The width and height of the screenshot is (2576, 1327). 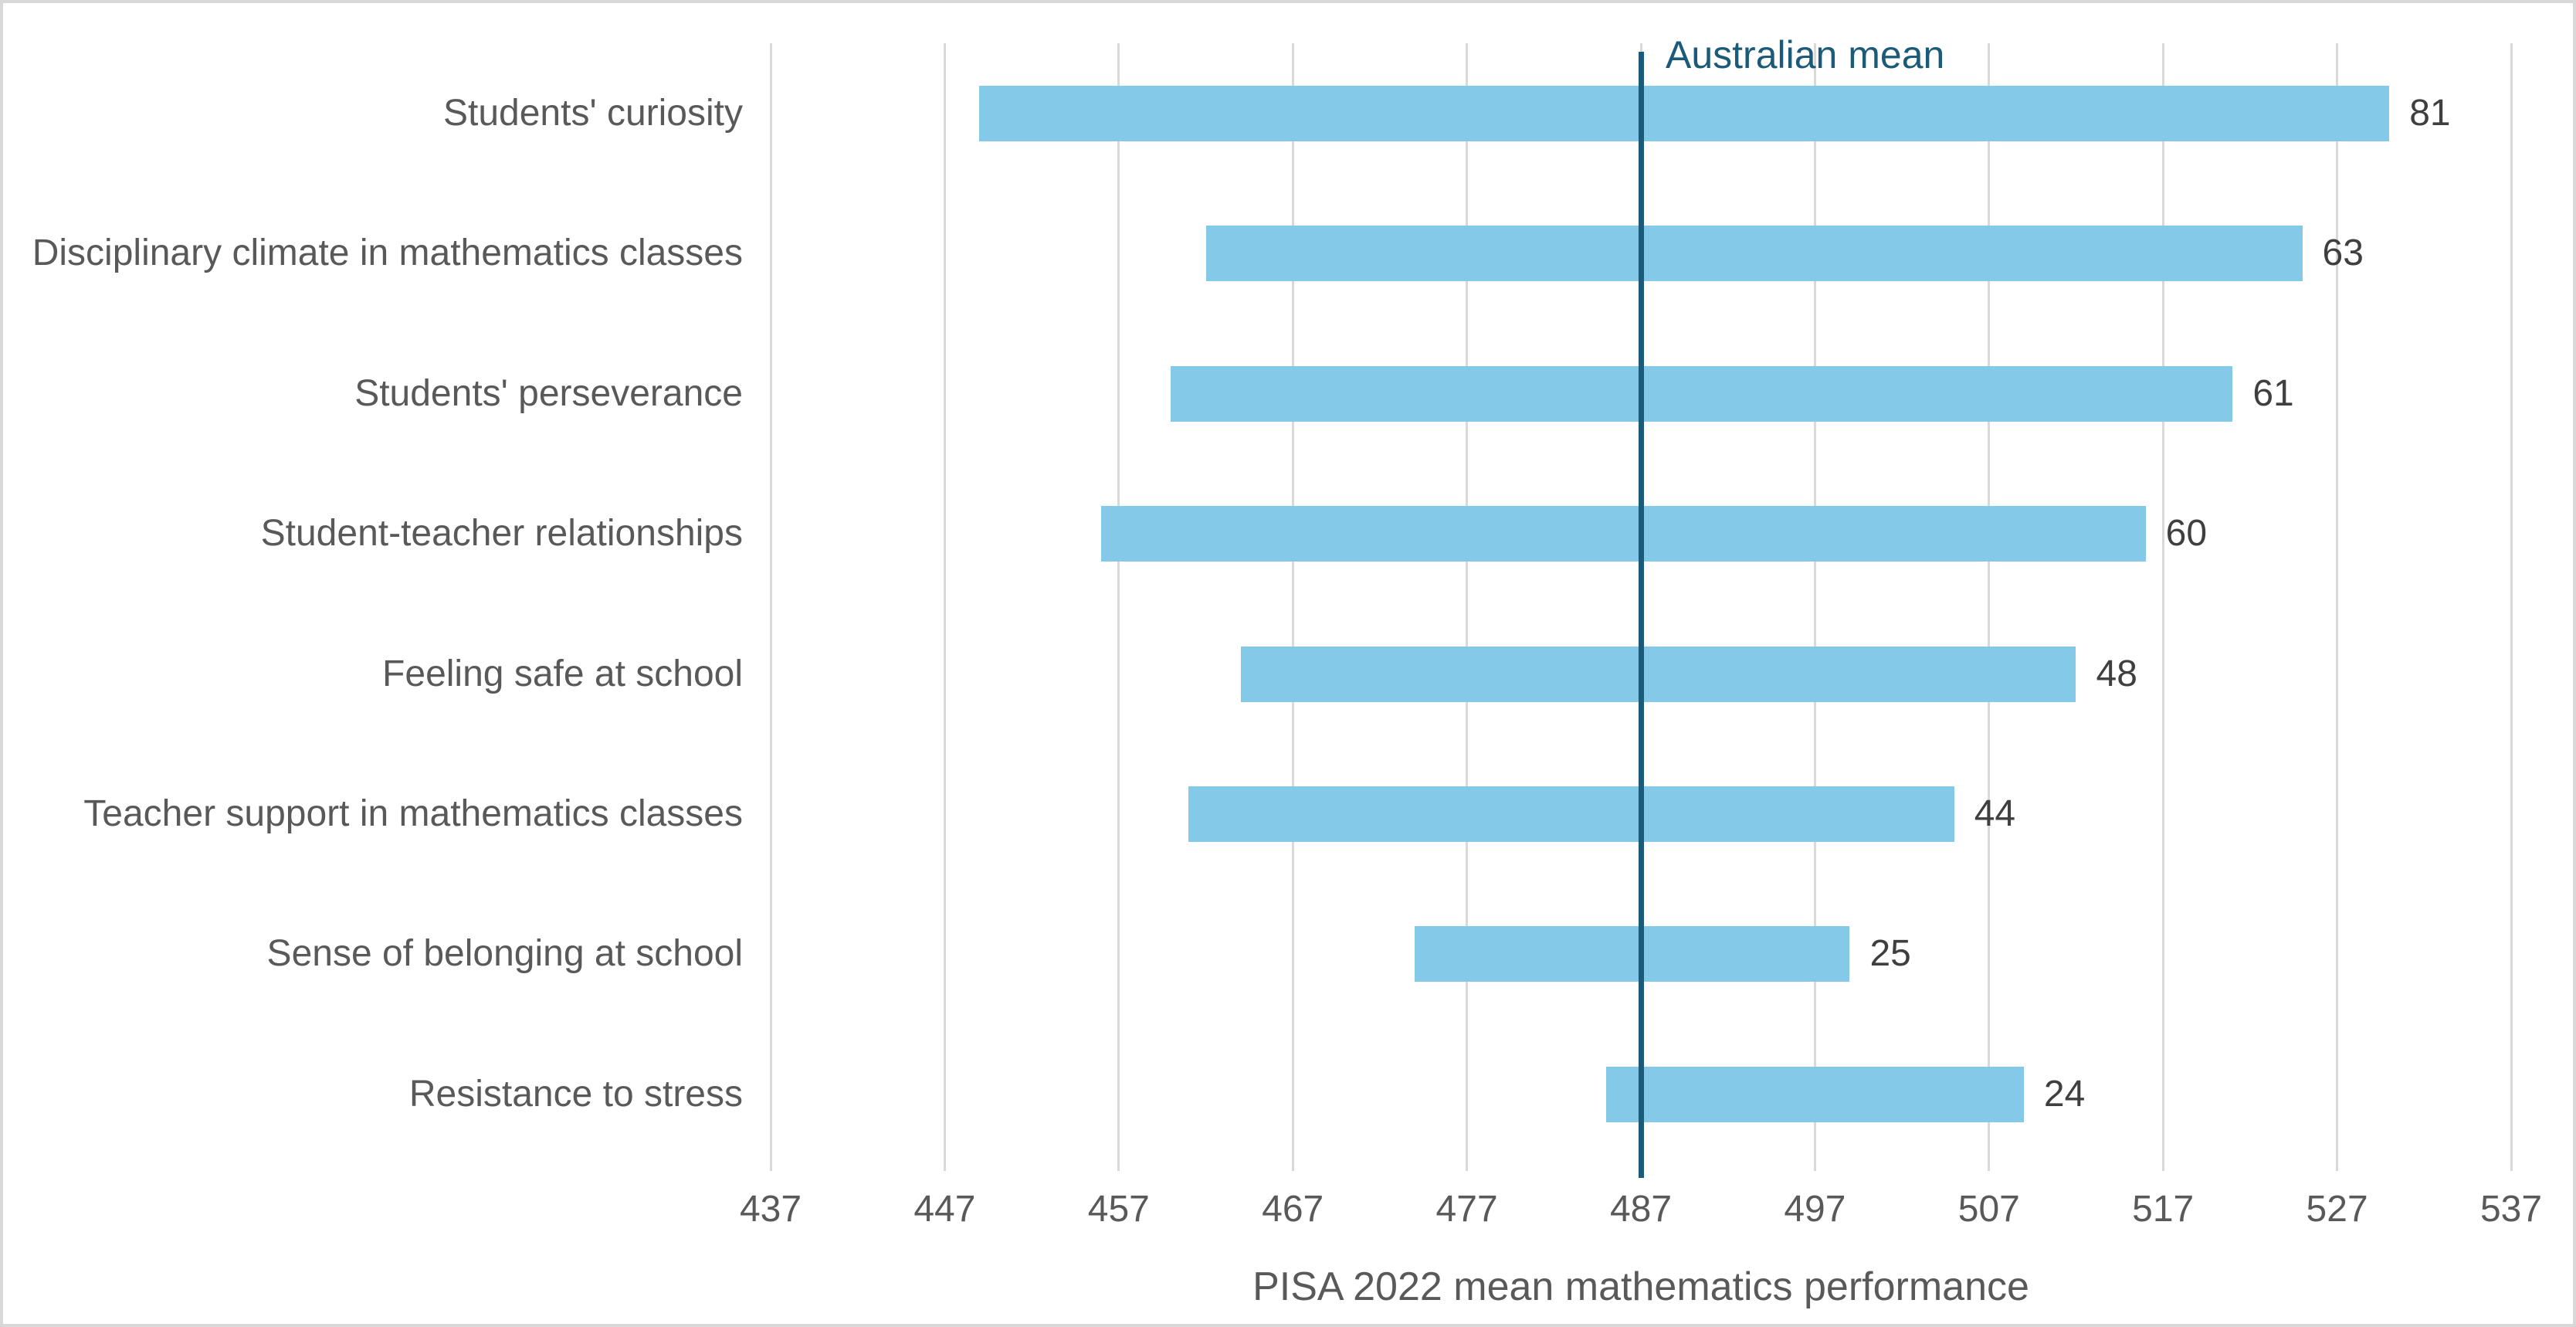 I want to click on x-tick-label: 437, so click(x=770, y=1210).